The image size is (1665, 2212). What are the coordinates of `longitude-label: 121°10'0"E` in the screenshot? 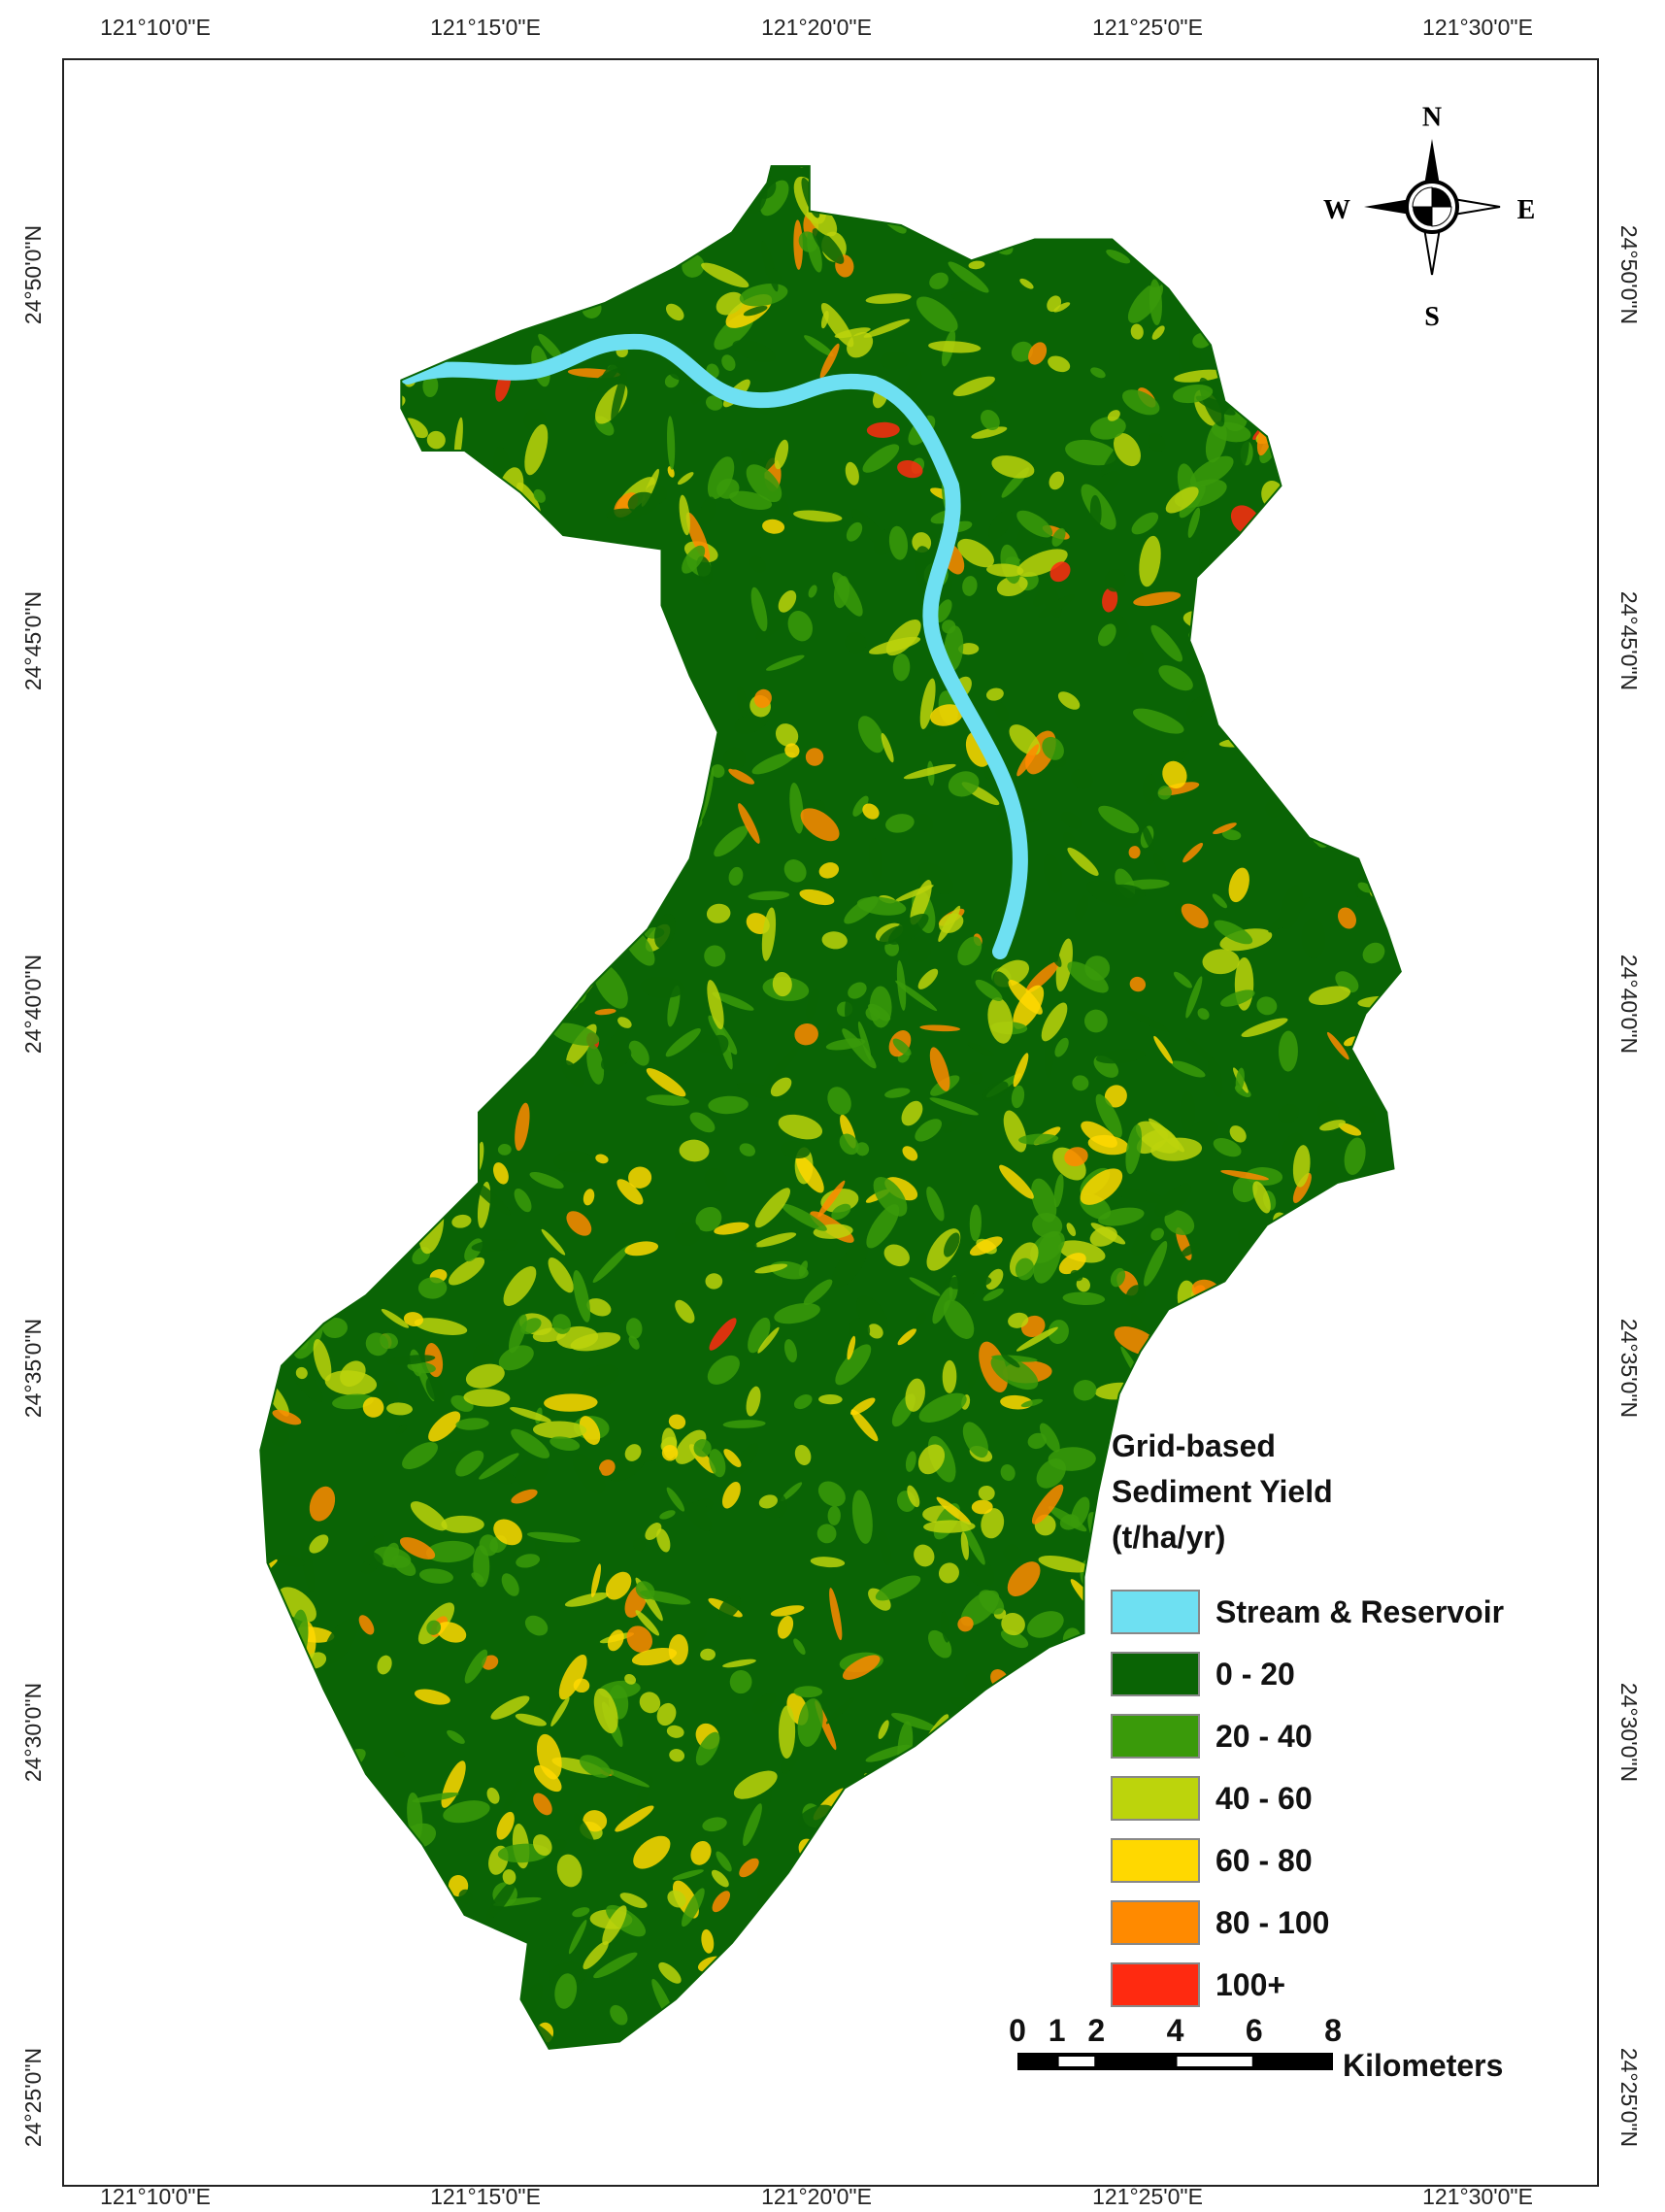 It's located at (155, 27).